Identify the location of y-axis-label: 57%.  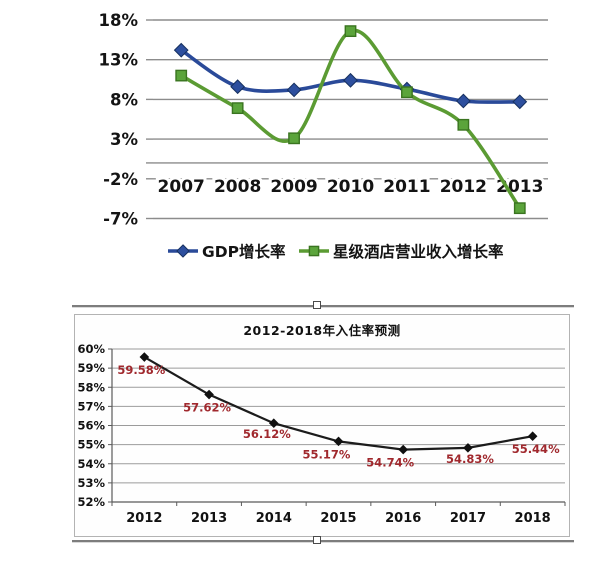
(91, 406).